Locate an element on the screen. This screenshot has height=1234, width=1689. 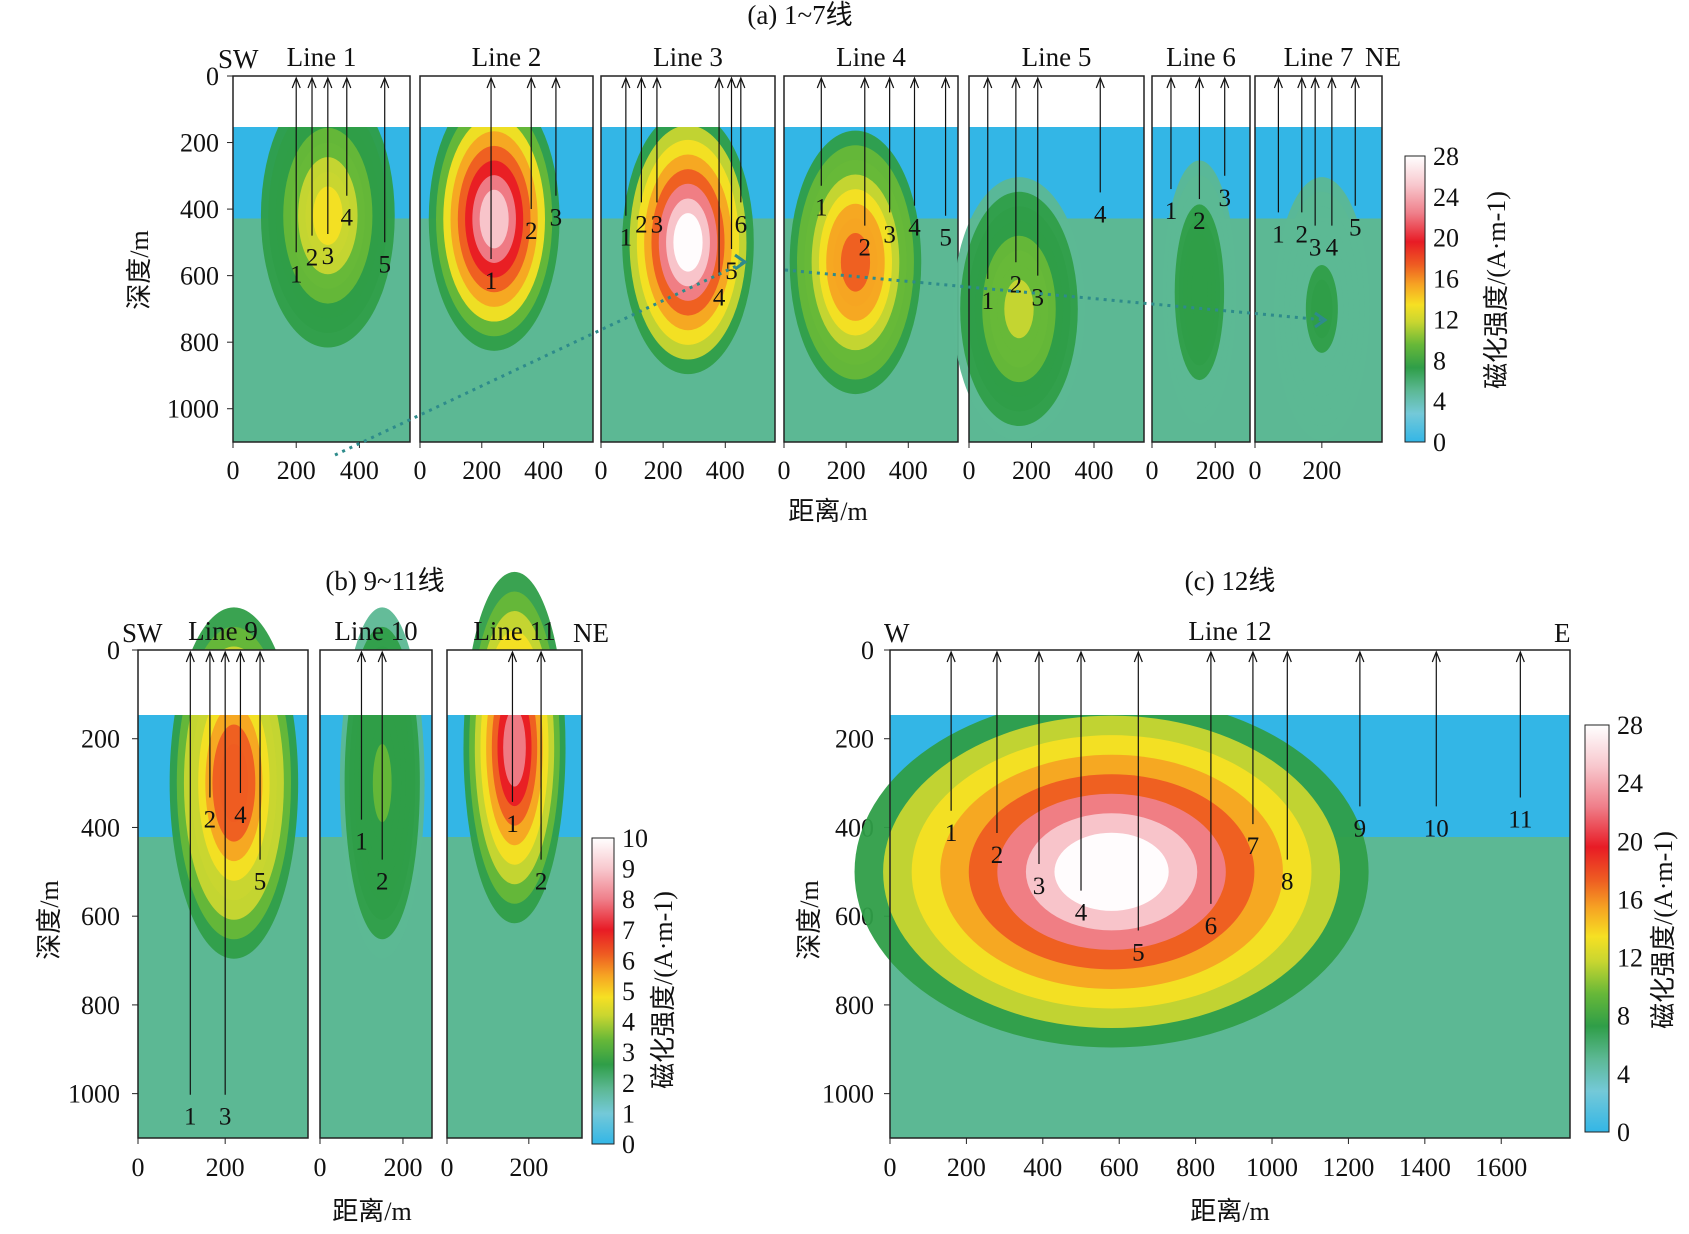
y-tick-label-b: 400 is located at coordinates (100, 827).